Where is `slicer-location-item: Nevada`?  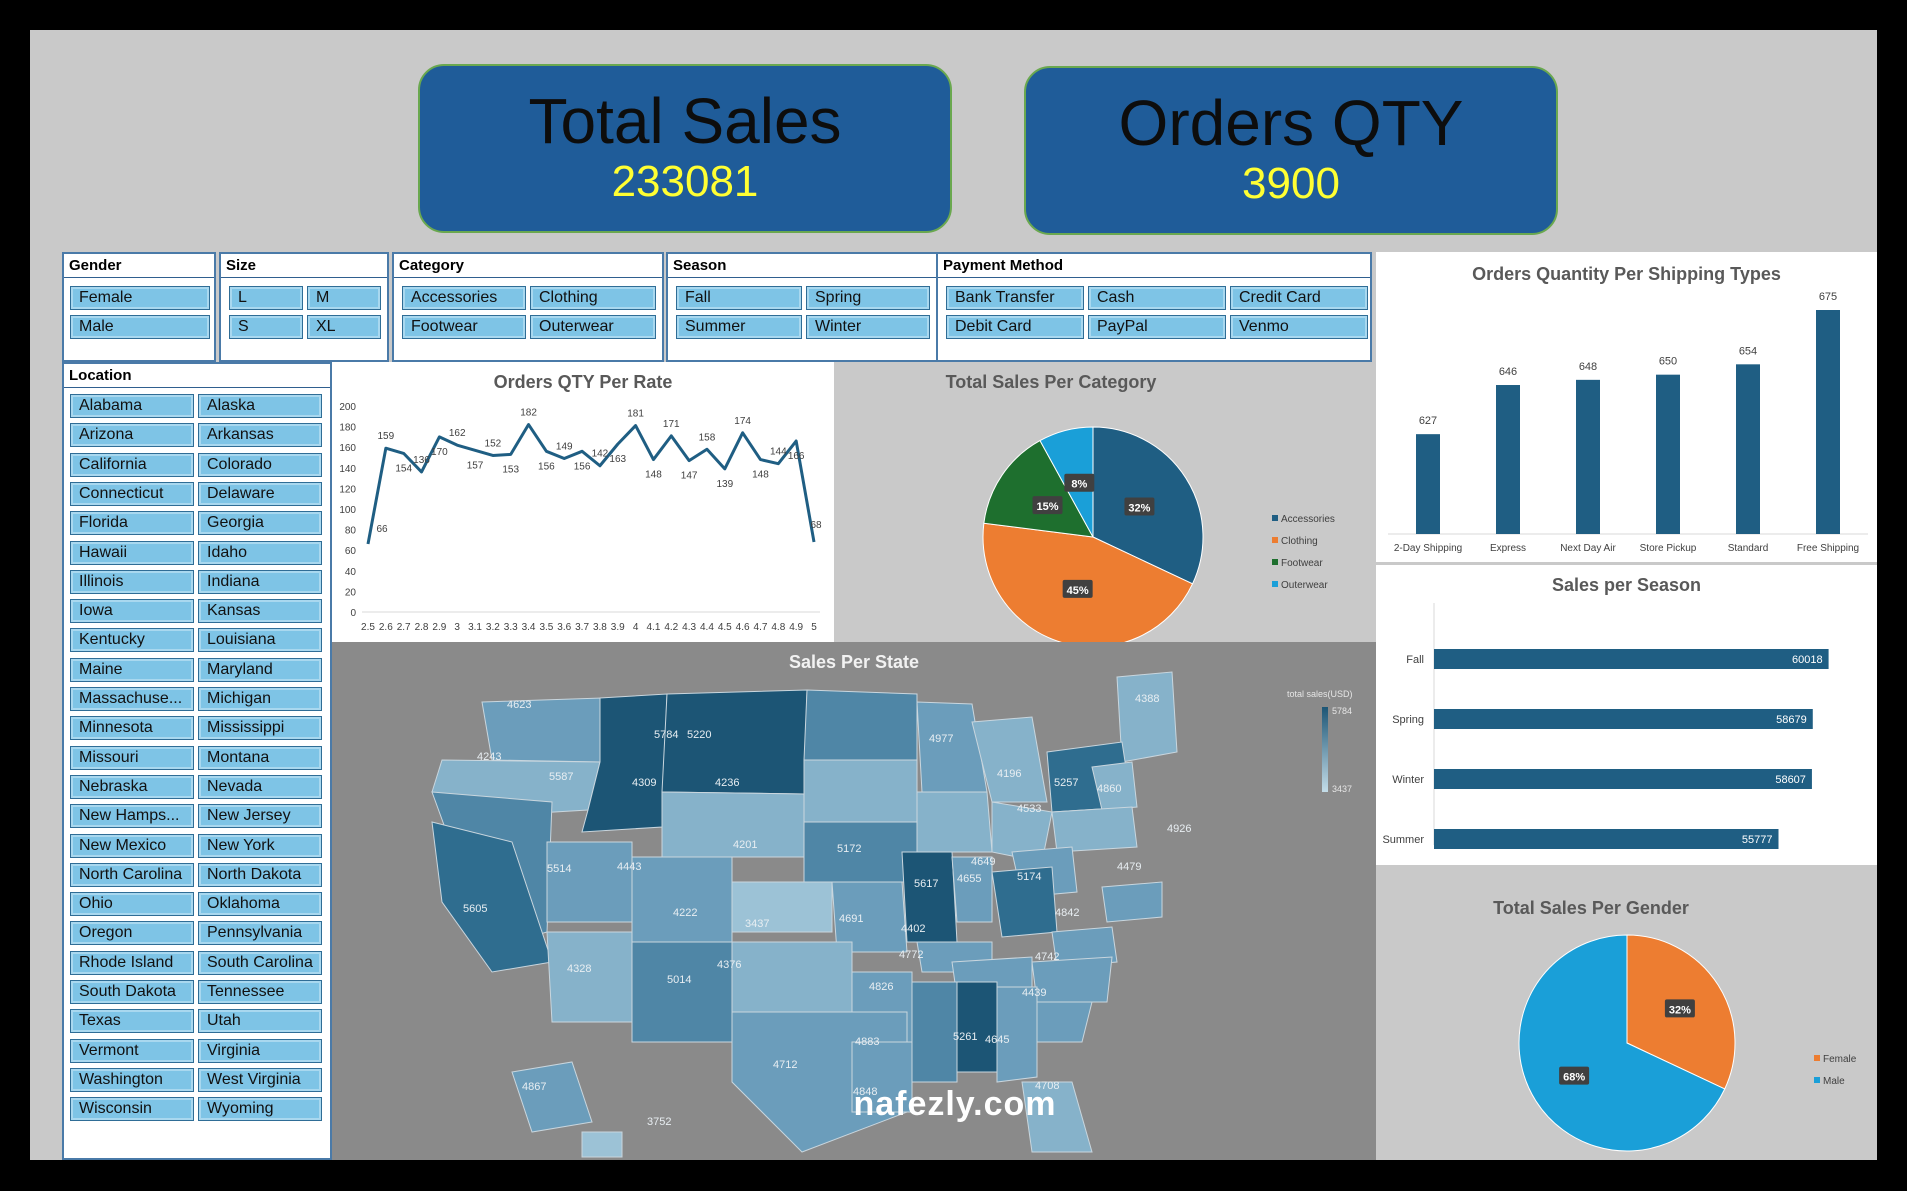 slicer-location-item: Nevada is located at coordinates (260, 786).